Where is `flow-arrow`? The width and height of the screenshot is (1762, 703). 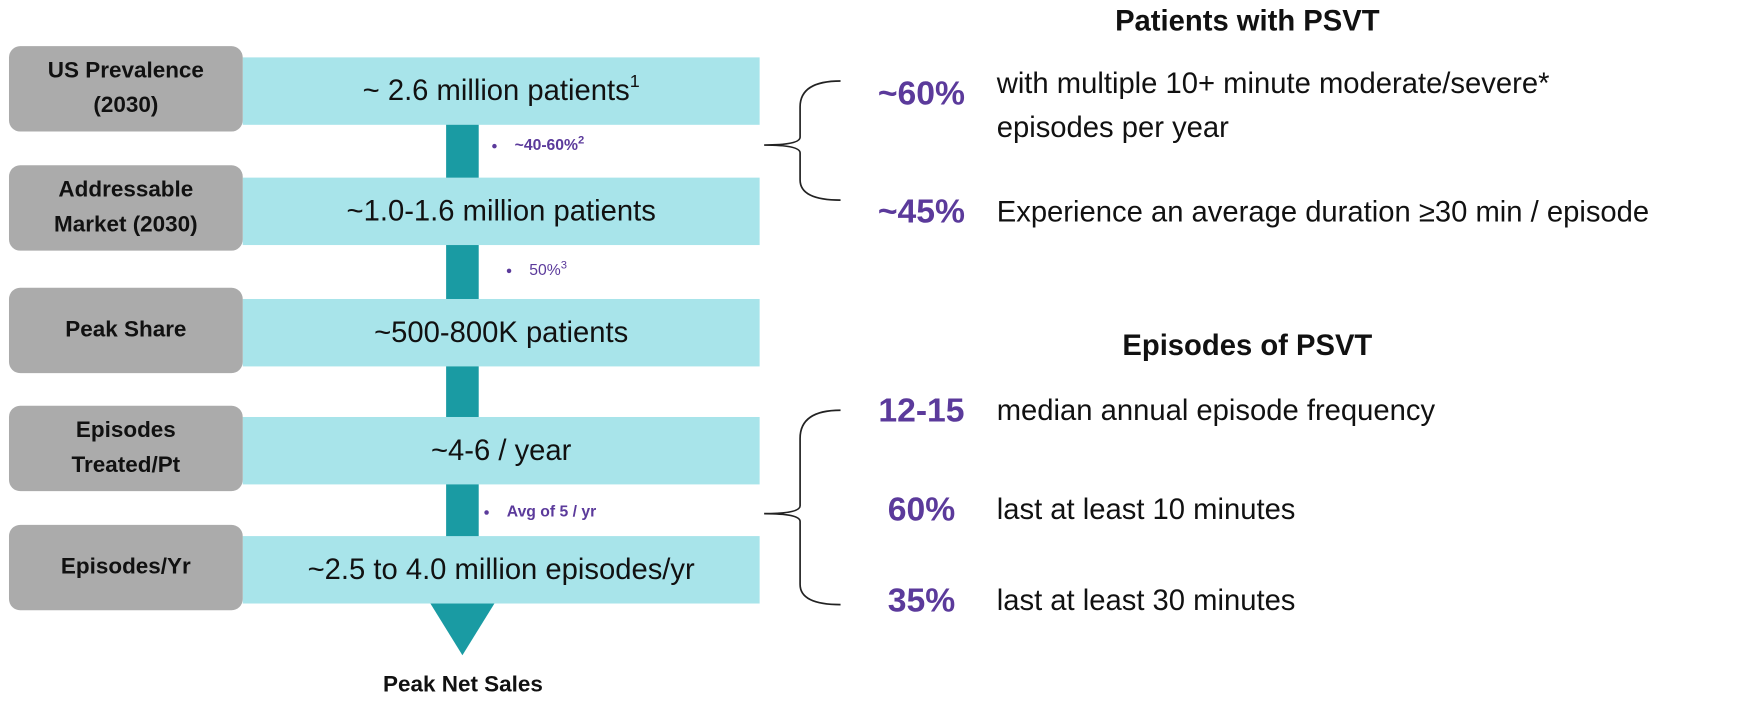 flow-arrow is located at coordinates (462, 629).